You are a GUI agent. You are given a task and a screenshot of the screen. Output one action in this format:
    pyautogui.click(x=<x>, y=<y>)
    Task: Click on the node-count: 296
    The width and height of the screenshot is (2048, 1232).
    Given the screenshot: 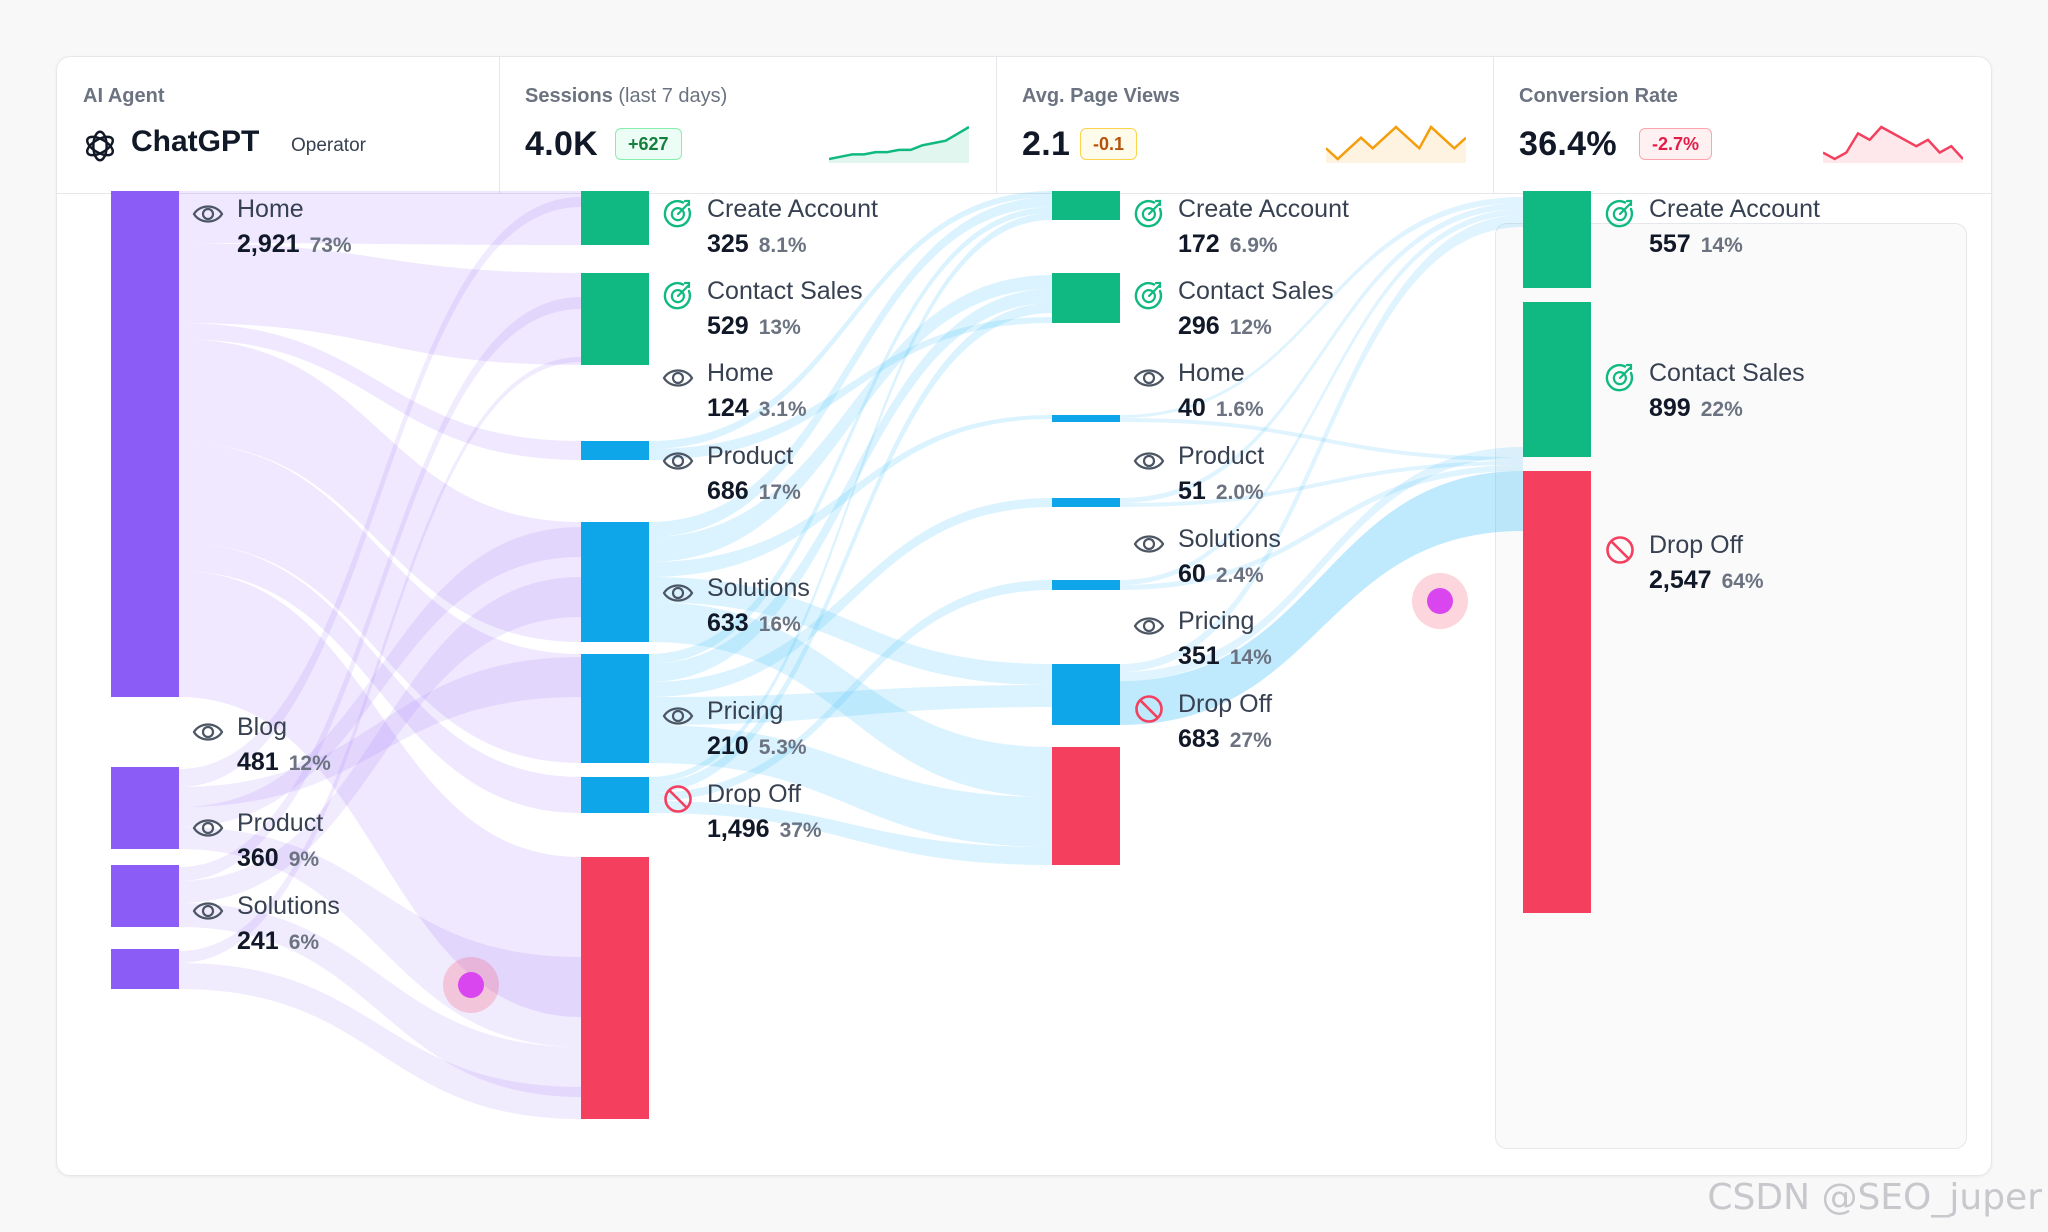 What is the action you would take?
    pyautogui.click(x=1199, y=326)
    